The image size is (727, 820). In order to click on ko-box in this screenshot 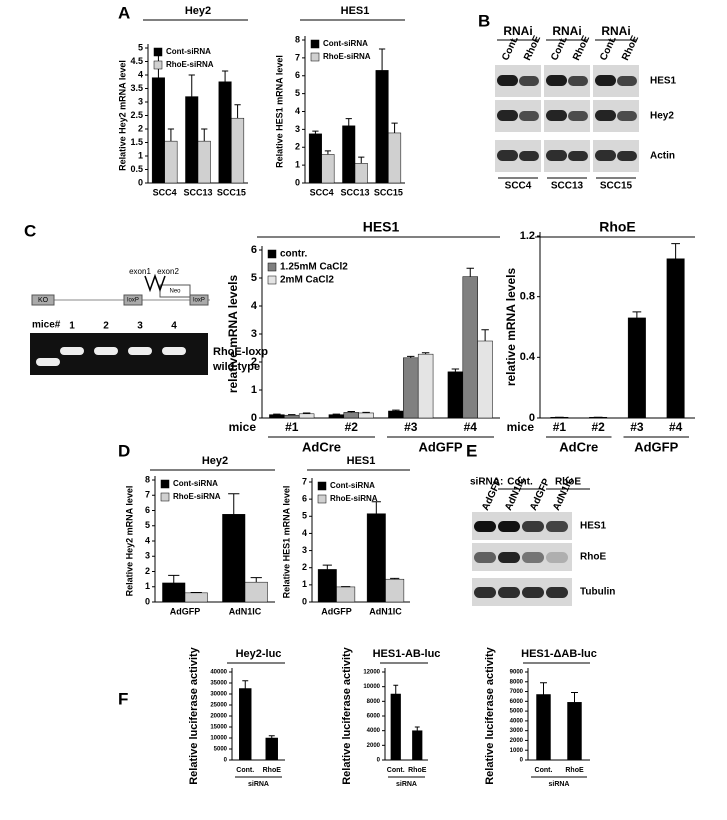, I will do `click(43, 300)`.